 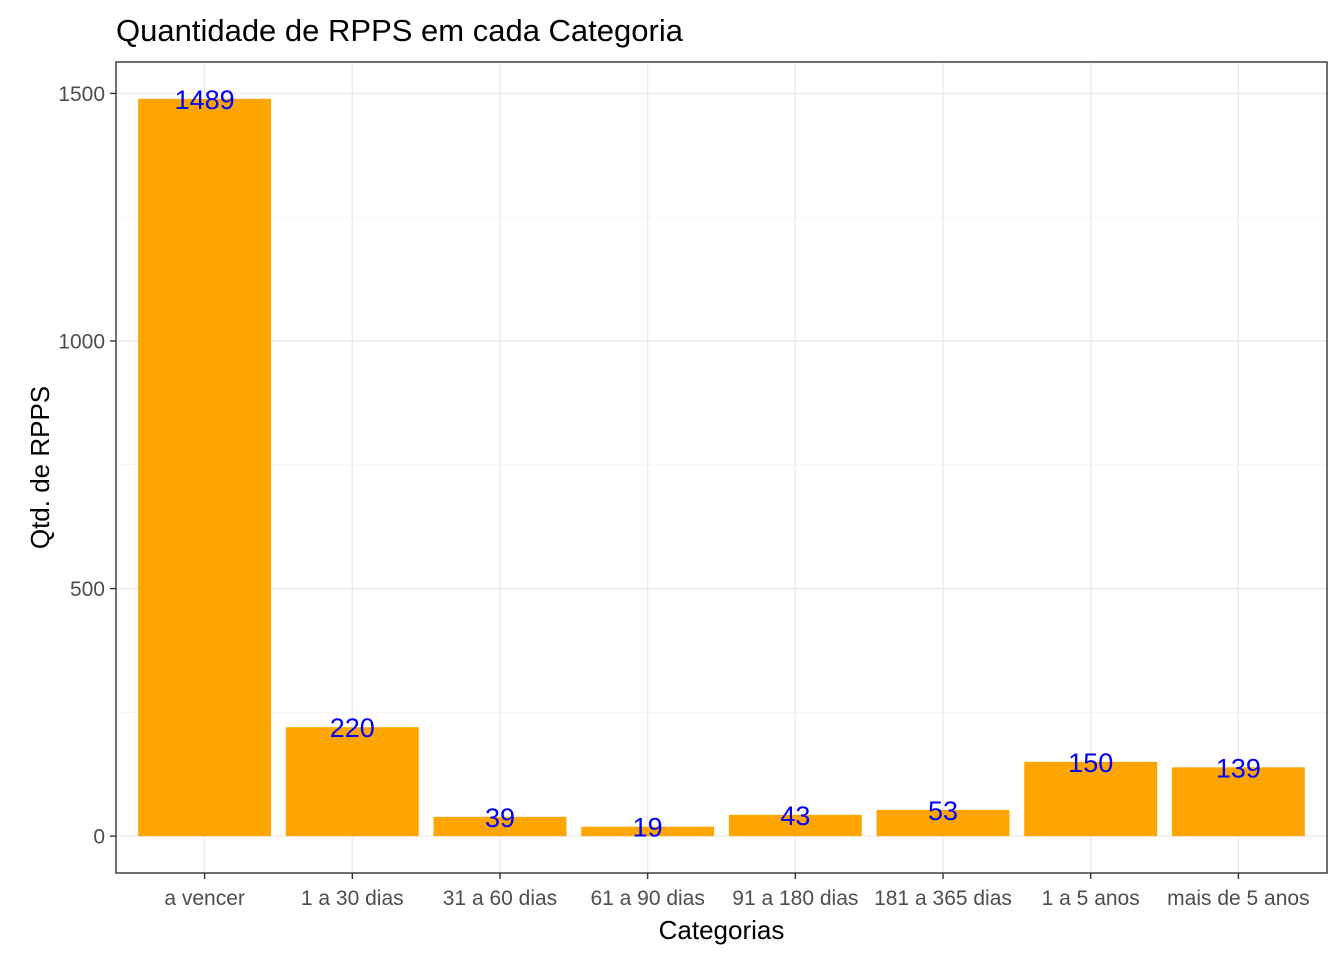 What do you see at coordinates (81, 94) in the screenshot?
I see `y-tick-label: 1500` at bounding box center [81, 94].